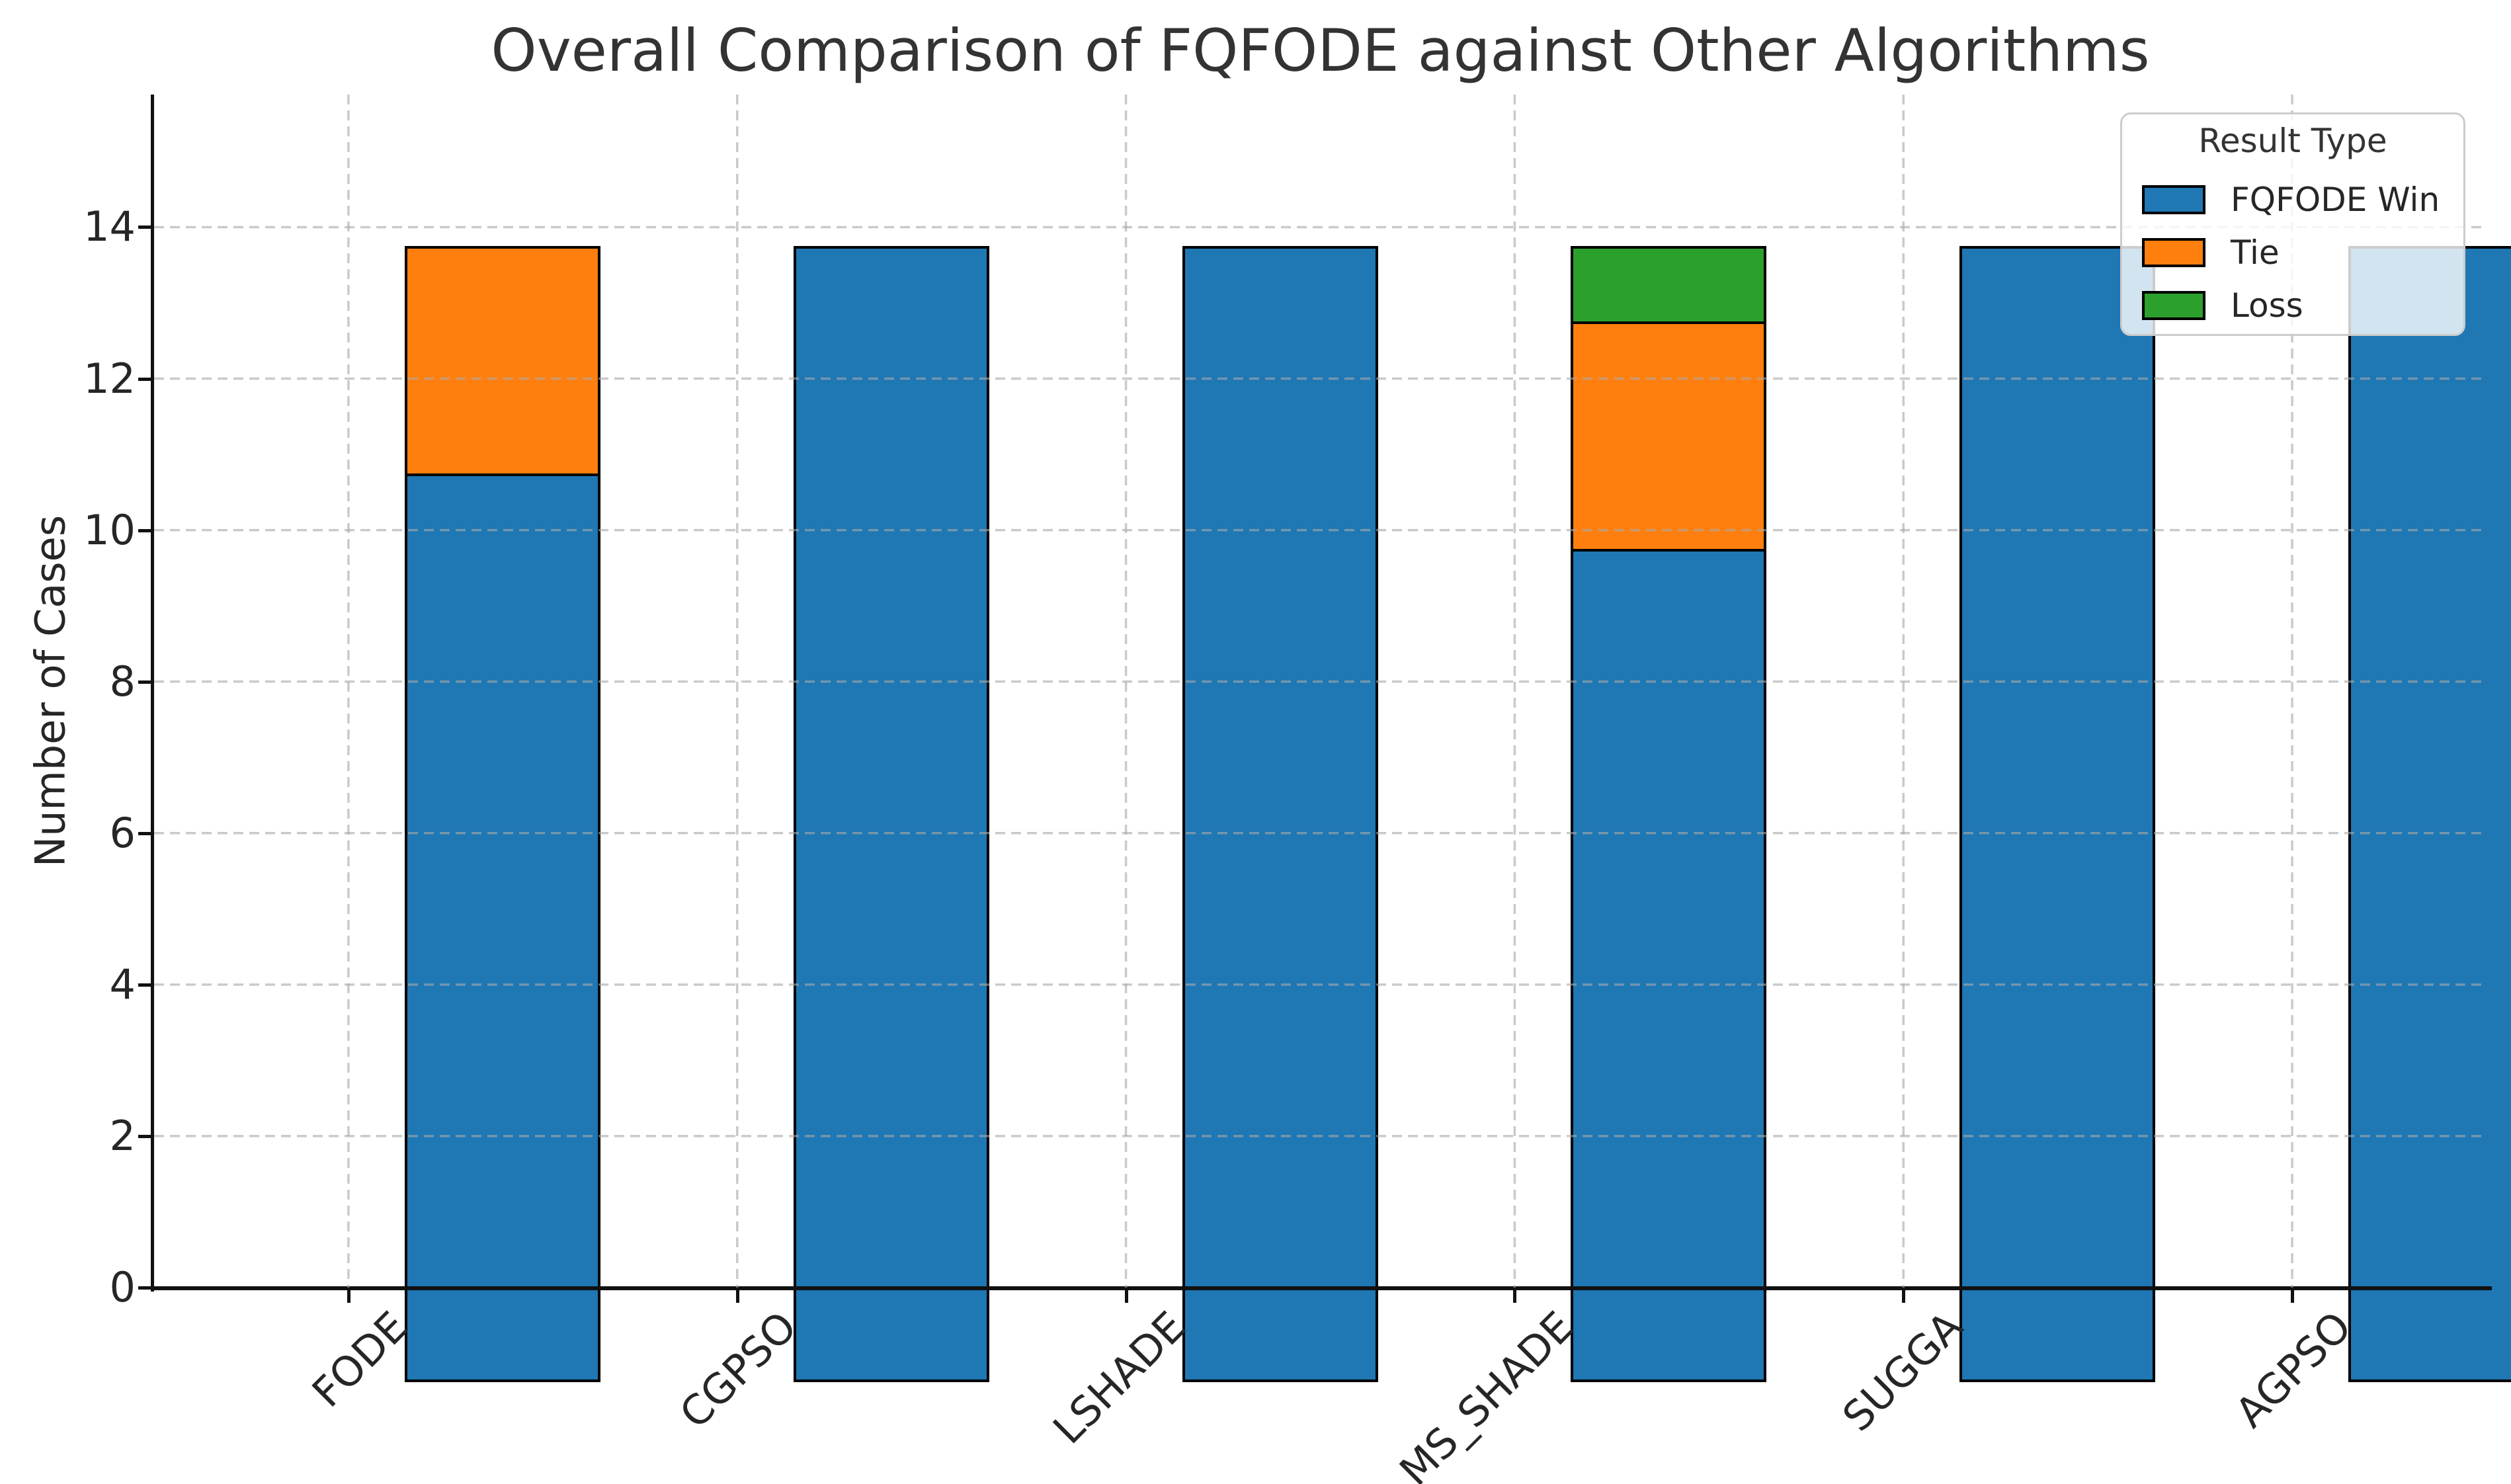 The height and width of the screenshot is (1484, 2511). Describe the element at coordinates (1669, 283) in the screenshot. I see `bar-segment-MS_SHADE-Loss` at that location.